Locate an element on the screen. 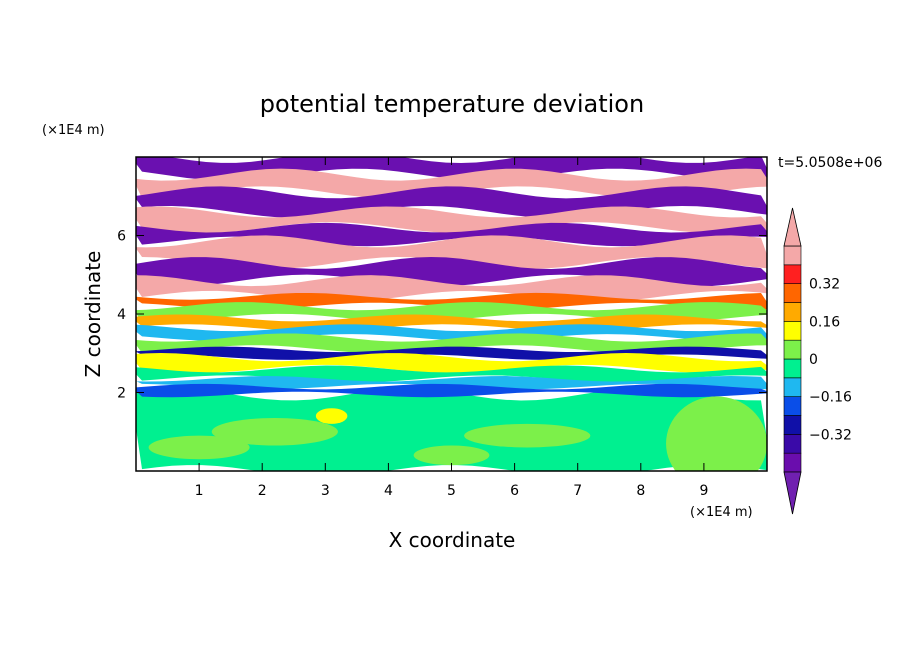 This screenshot has height=654, width=904. y-tick-label: 6 is located at coordinates (121, 237).